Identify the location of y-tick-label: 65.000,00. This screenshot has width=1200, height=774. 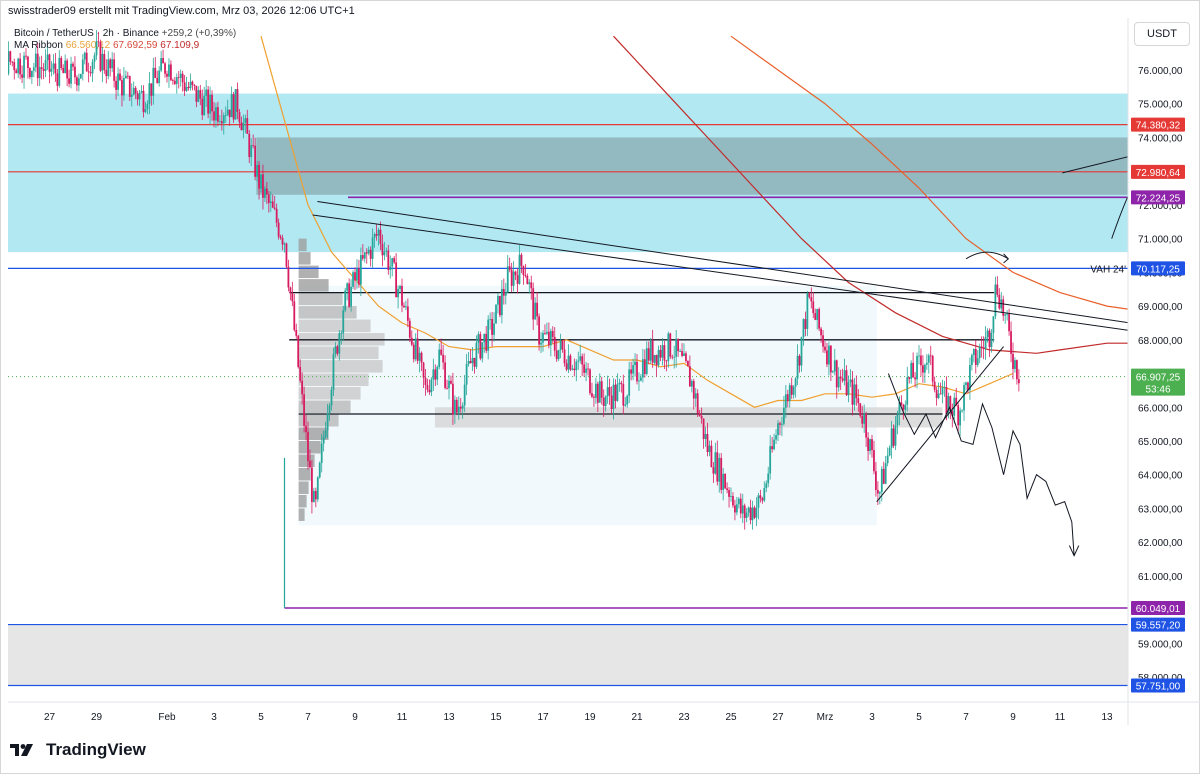
(1160, 442).